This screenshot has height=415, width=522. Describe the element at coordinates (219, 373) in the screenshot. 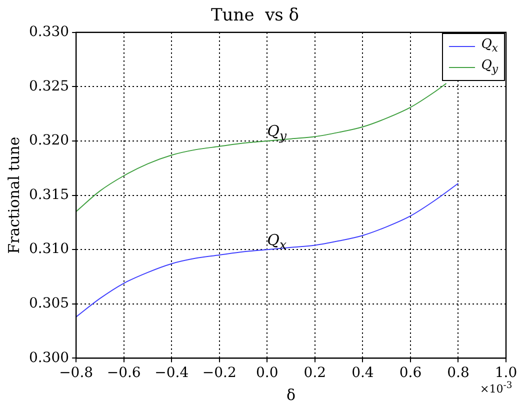

I see `x-tick-label: −0.2` at that location.